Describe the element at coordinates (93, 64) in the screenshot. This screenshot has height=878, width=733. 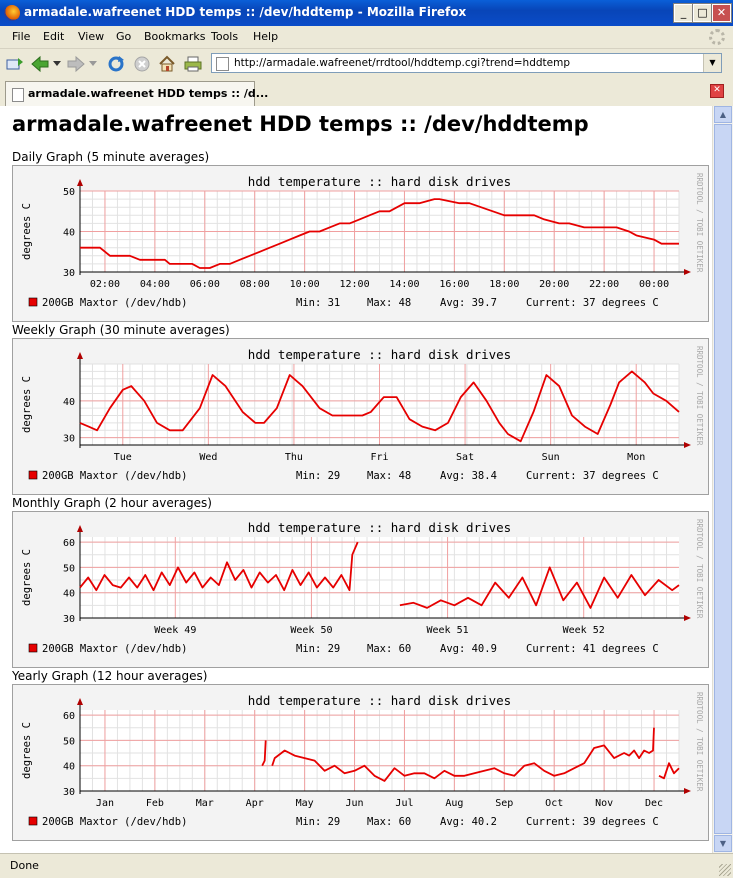
I see `forward-dropdown-icon` at that location.